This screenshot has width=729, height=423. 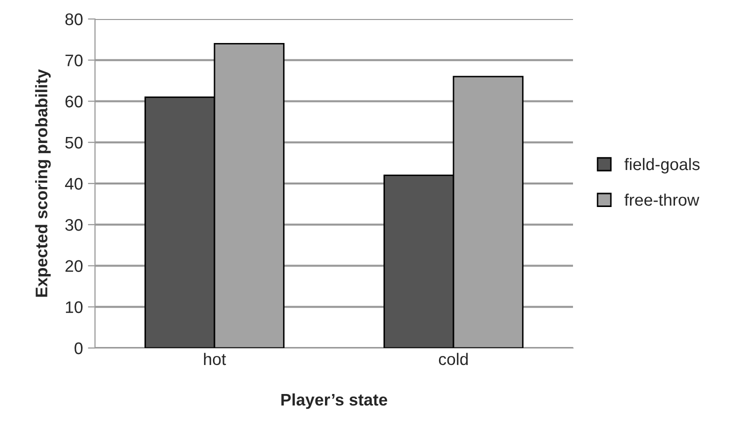 What do you see at coordinates (74, 307) in the screenshot?
I see `y-tick-label: 10` at bounding box center [74, 307].